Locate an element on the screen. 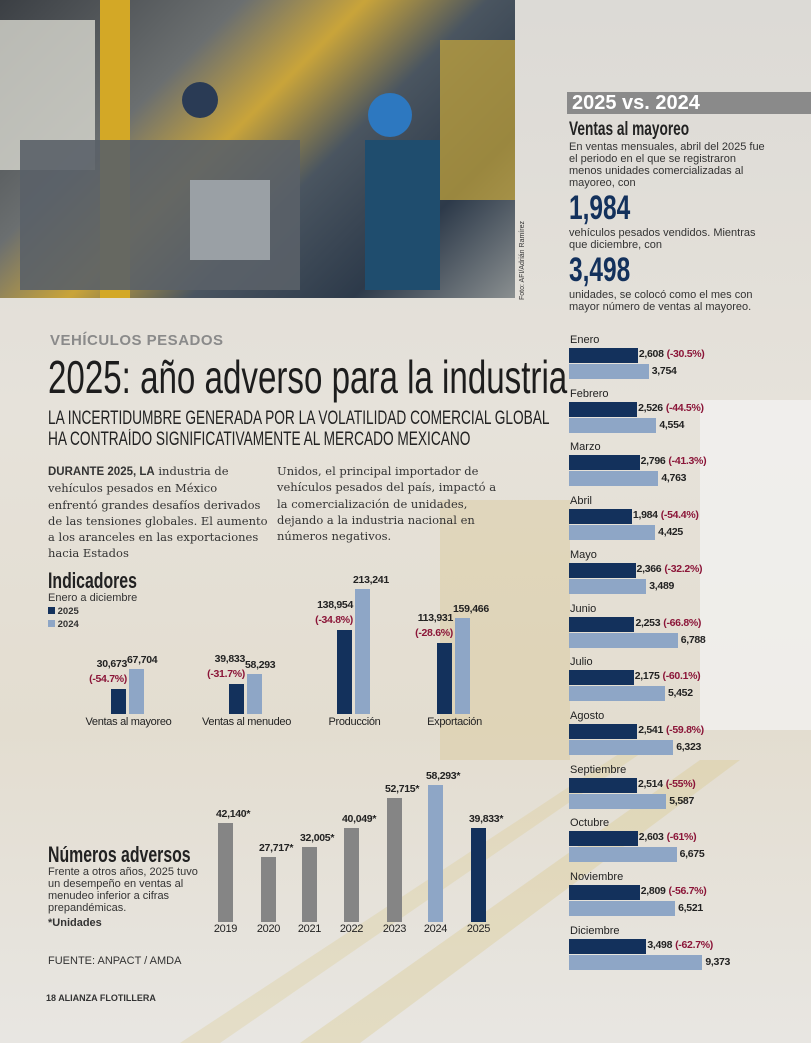 This screenshot has width=811, height=1043. change-label: (-59.8%) is located at coordinates (684, 729).